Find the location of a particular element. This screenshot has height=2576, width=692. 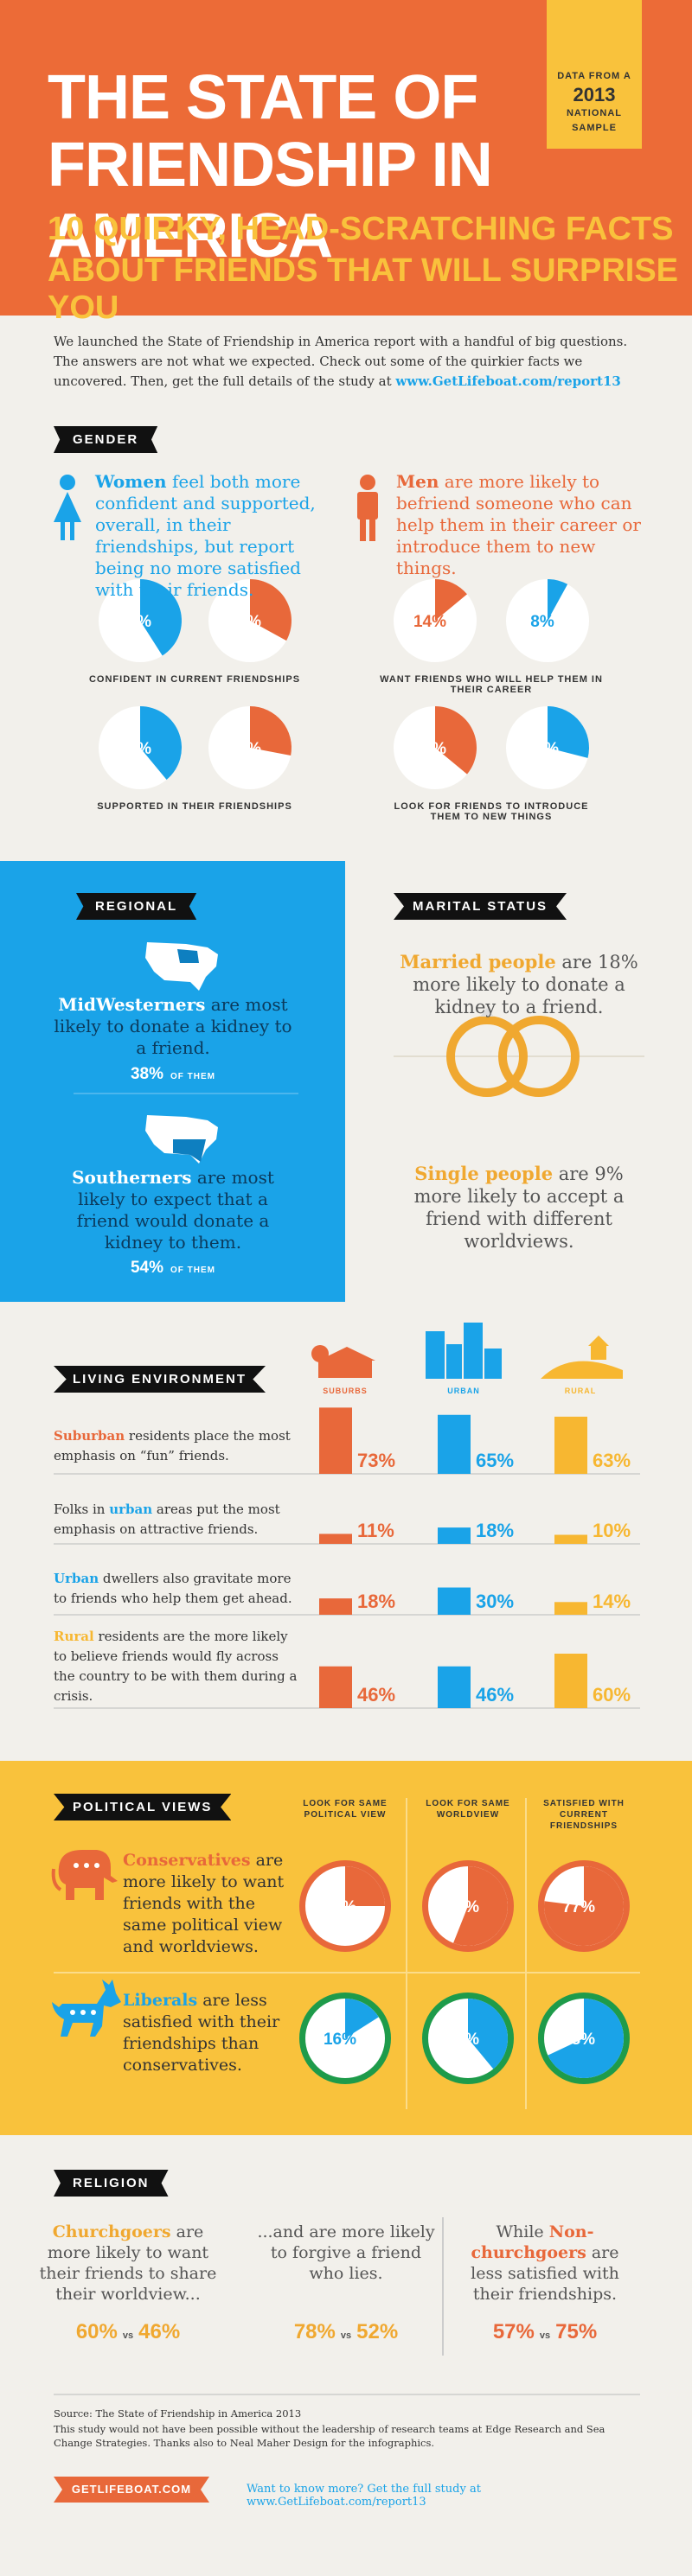

text-segment: Rural is located at coordinates (74, 1636).